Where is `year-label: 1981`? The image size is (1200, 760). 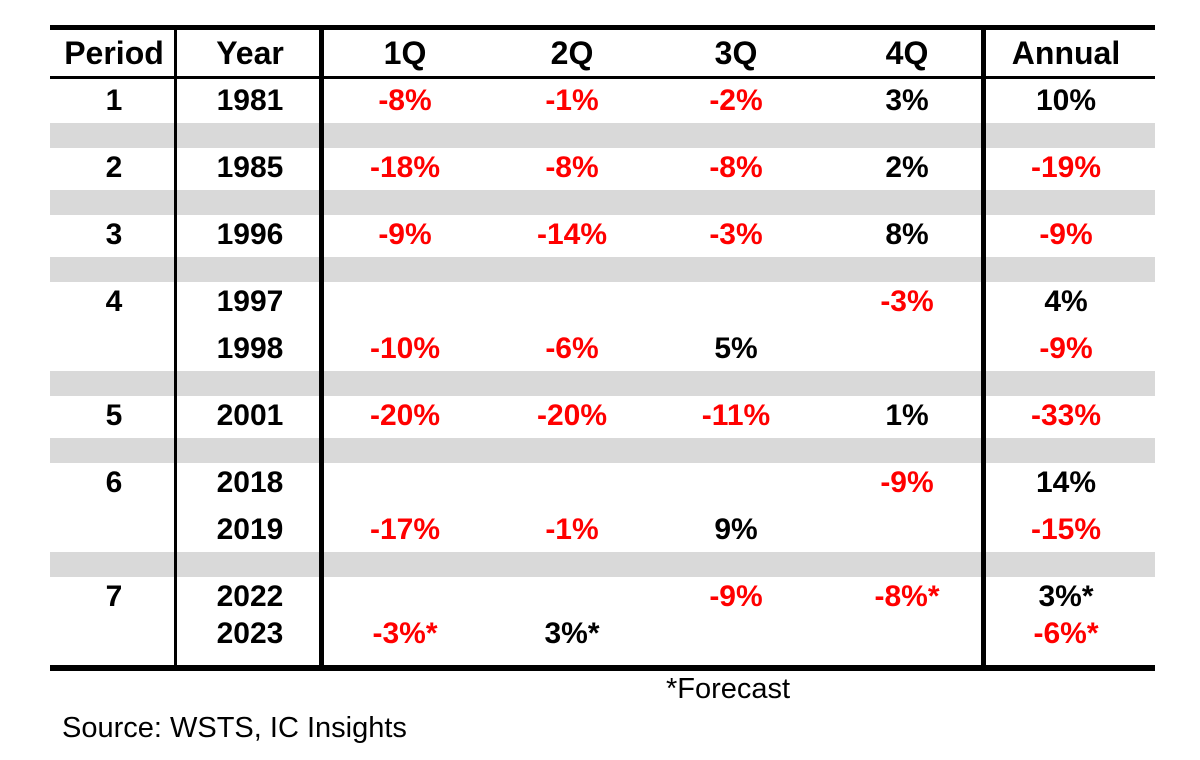 year-label: 1981 is located at coordinates (250, 100).